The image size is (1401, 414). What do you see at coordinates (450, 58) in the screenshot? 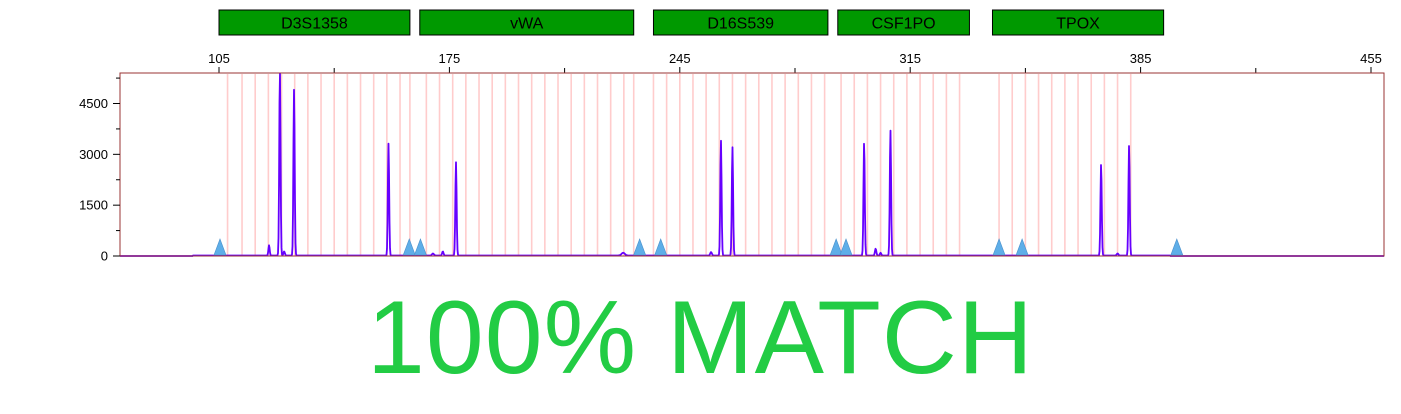
I see `x-tick-label: 175` at bounding box center [450, 58].